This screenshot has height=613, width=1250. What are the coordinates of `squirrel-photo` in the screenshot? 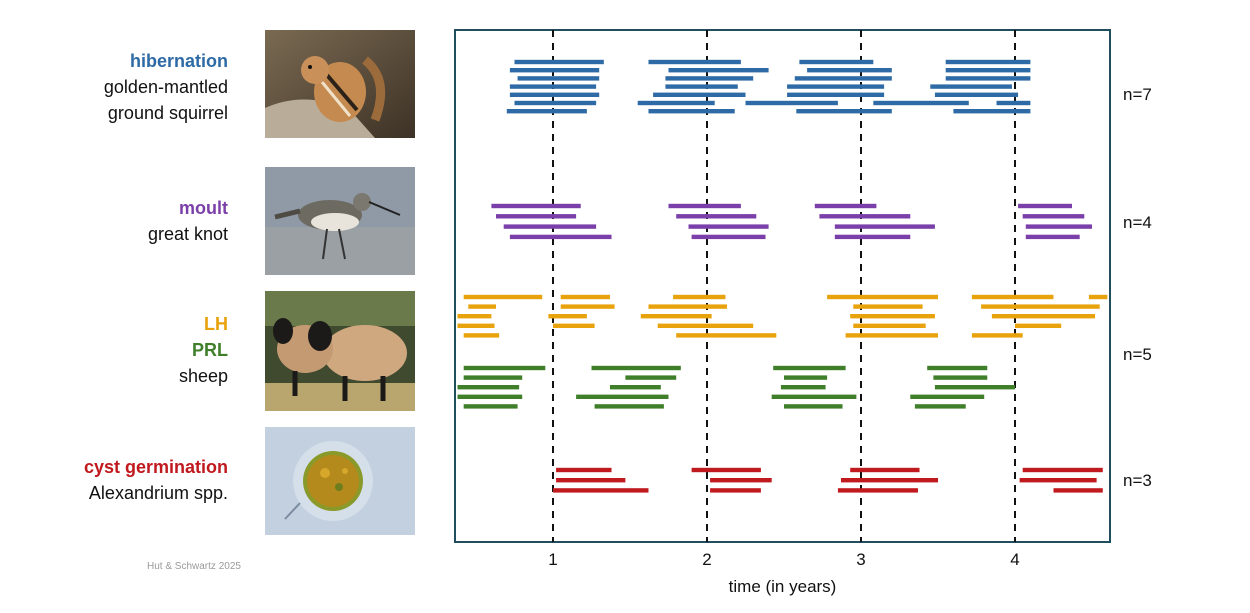 It's located at (340, 84).